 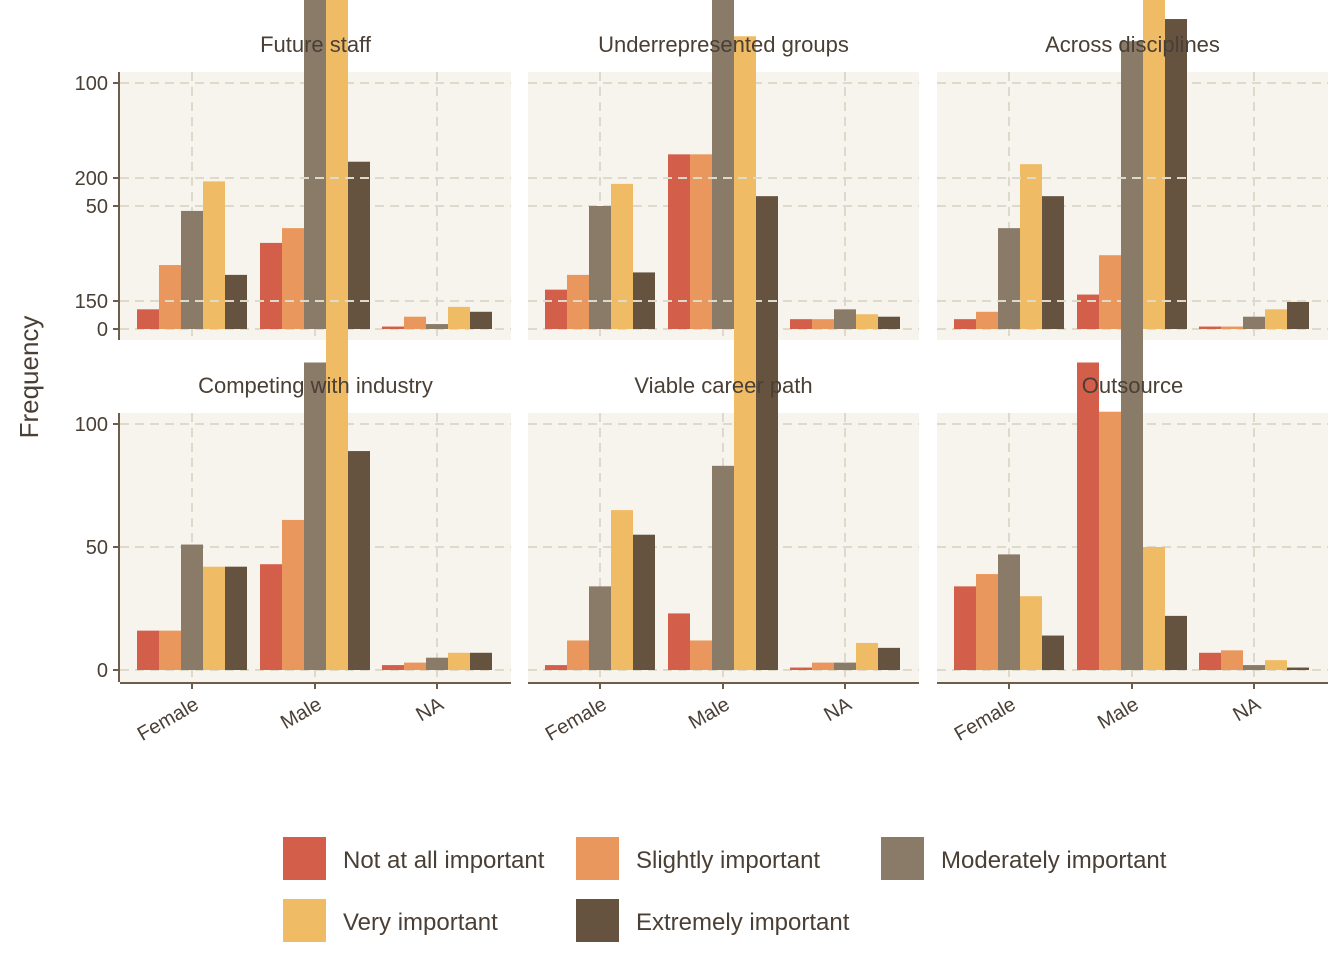 What do you see at coordinates (728, 860) in the screenshot?
I see `legend-label: Slightly important` at bounding box center [728, 860].